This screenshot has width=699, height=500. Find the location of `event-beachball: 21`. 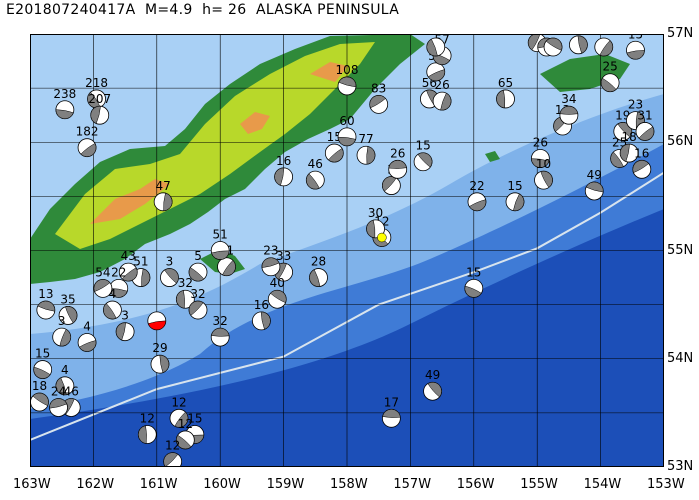

event-beachball: 21 is located at coordinates (604, 45).